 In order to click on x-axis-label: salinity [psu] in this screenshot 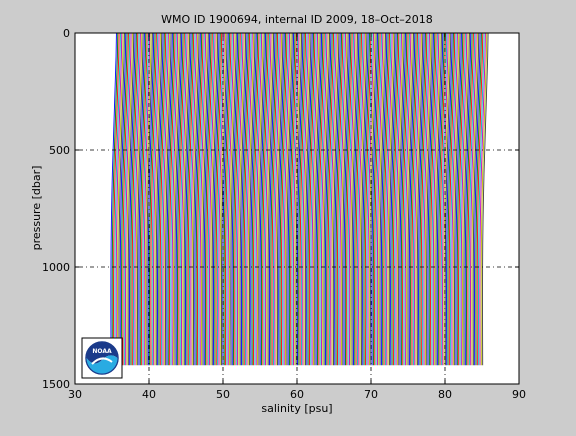, I will do `click(296, 408)`.